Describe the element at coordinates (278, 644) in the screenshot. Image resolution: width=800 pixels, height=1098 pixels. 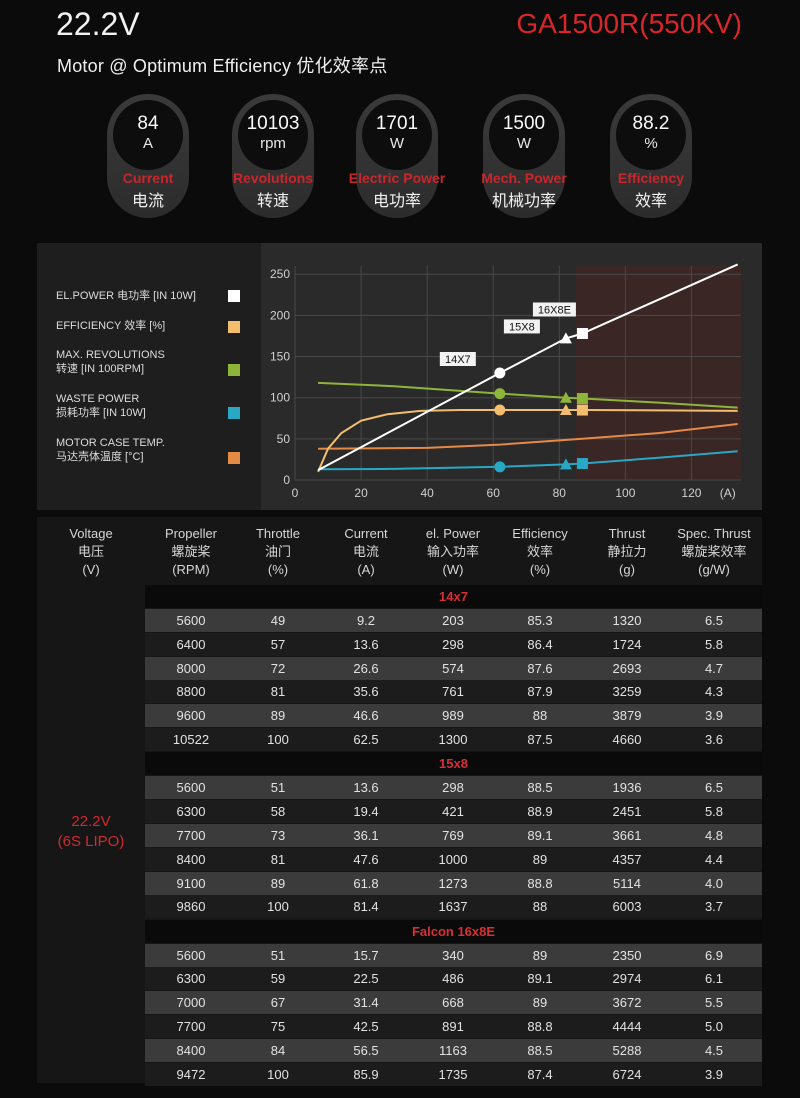
I see `table-cell: 57` at that location.